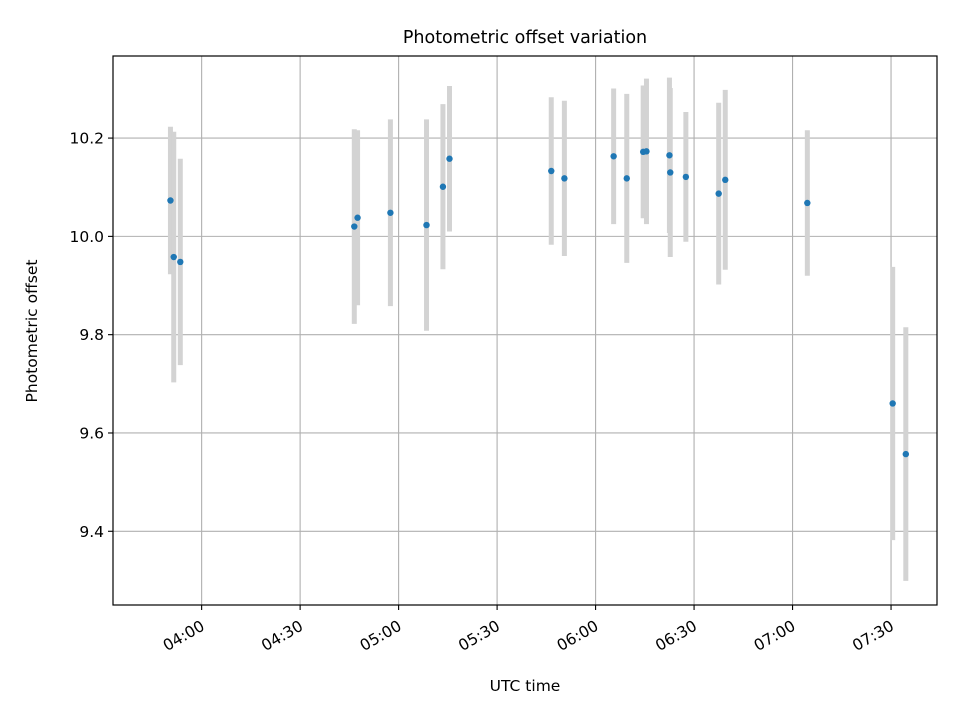  What do you see at coordinates (525, 38) in the screenshot?
I see `chart-title: Photometric offset variation` at bounding box center [525, 38].